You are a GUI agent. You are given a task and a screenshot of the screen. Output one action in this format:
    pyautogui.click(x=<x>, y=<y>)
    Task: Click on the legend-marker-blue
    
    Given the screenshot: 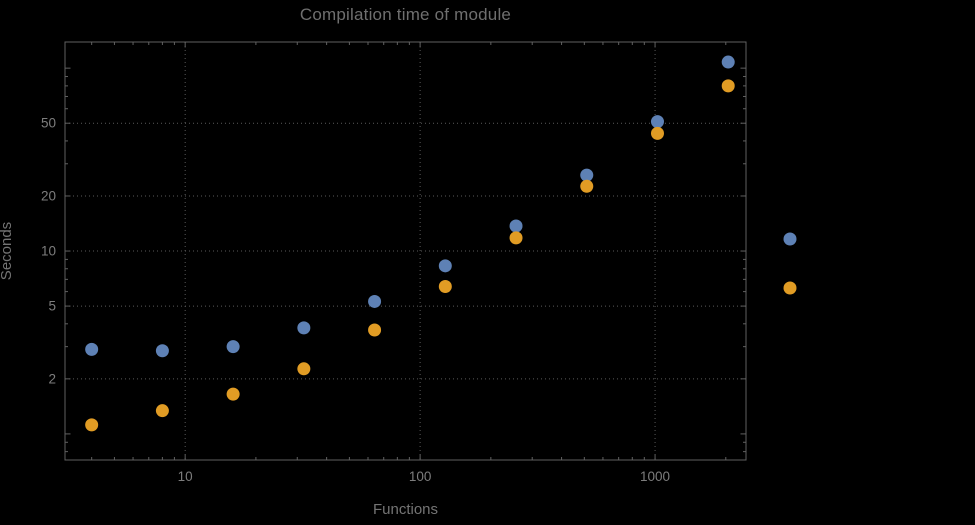 What is the action you would take?
    pyautogui.click(x=790, y=239)
    